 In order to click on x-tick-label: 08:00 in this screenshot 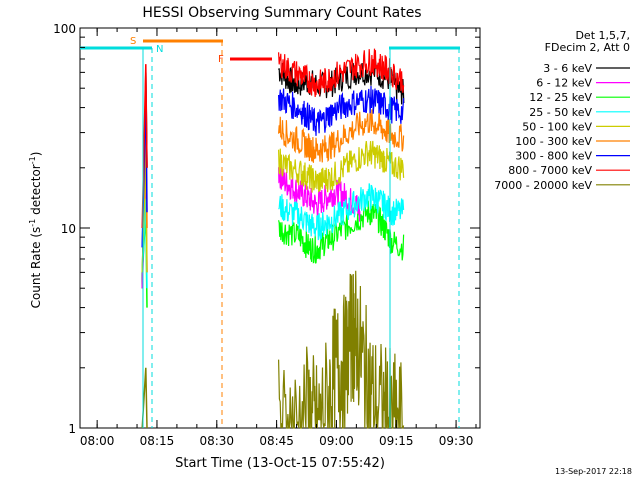, I will do `click(97, 441)`.